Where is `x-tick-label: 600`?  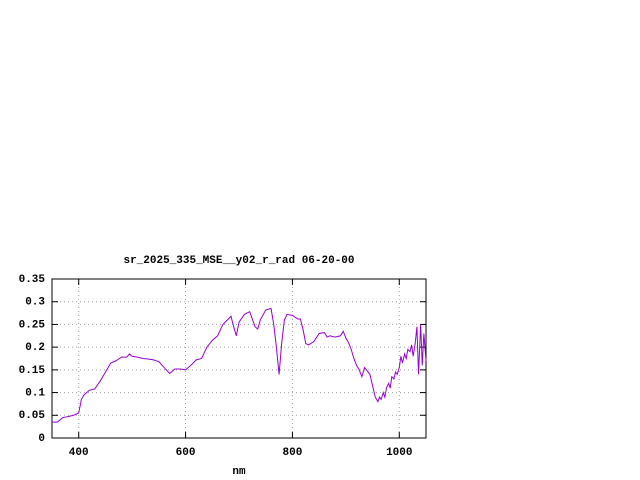 x-tick-label: 600 is located at coordinates (186, 453).